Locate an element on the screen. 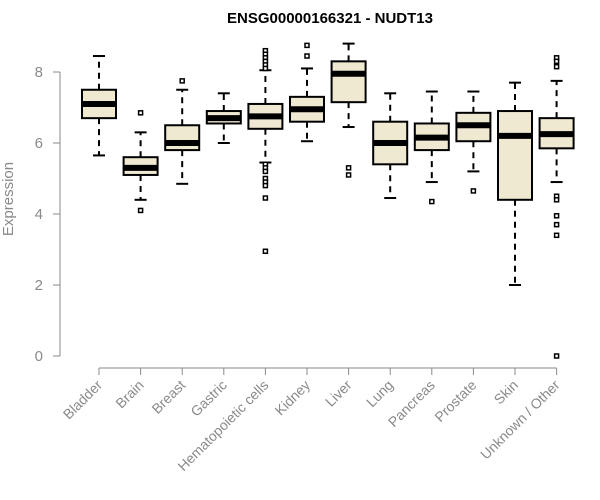 The image size is (600, 500). x-tick-label: Kidney is located at coordinates (293, 398).